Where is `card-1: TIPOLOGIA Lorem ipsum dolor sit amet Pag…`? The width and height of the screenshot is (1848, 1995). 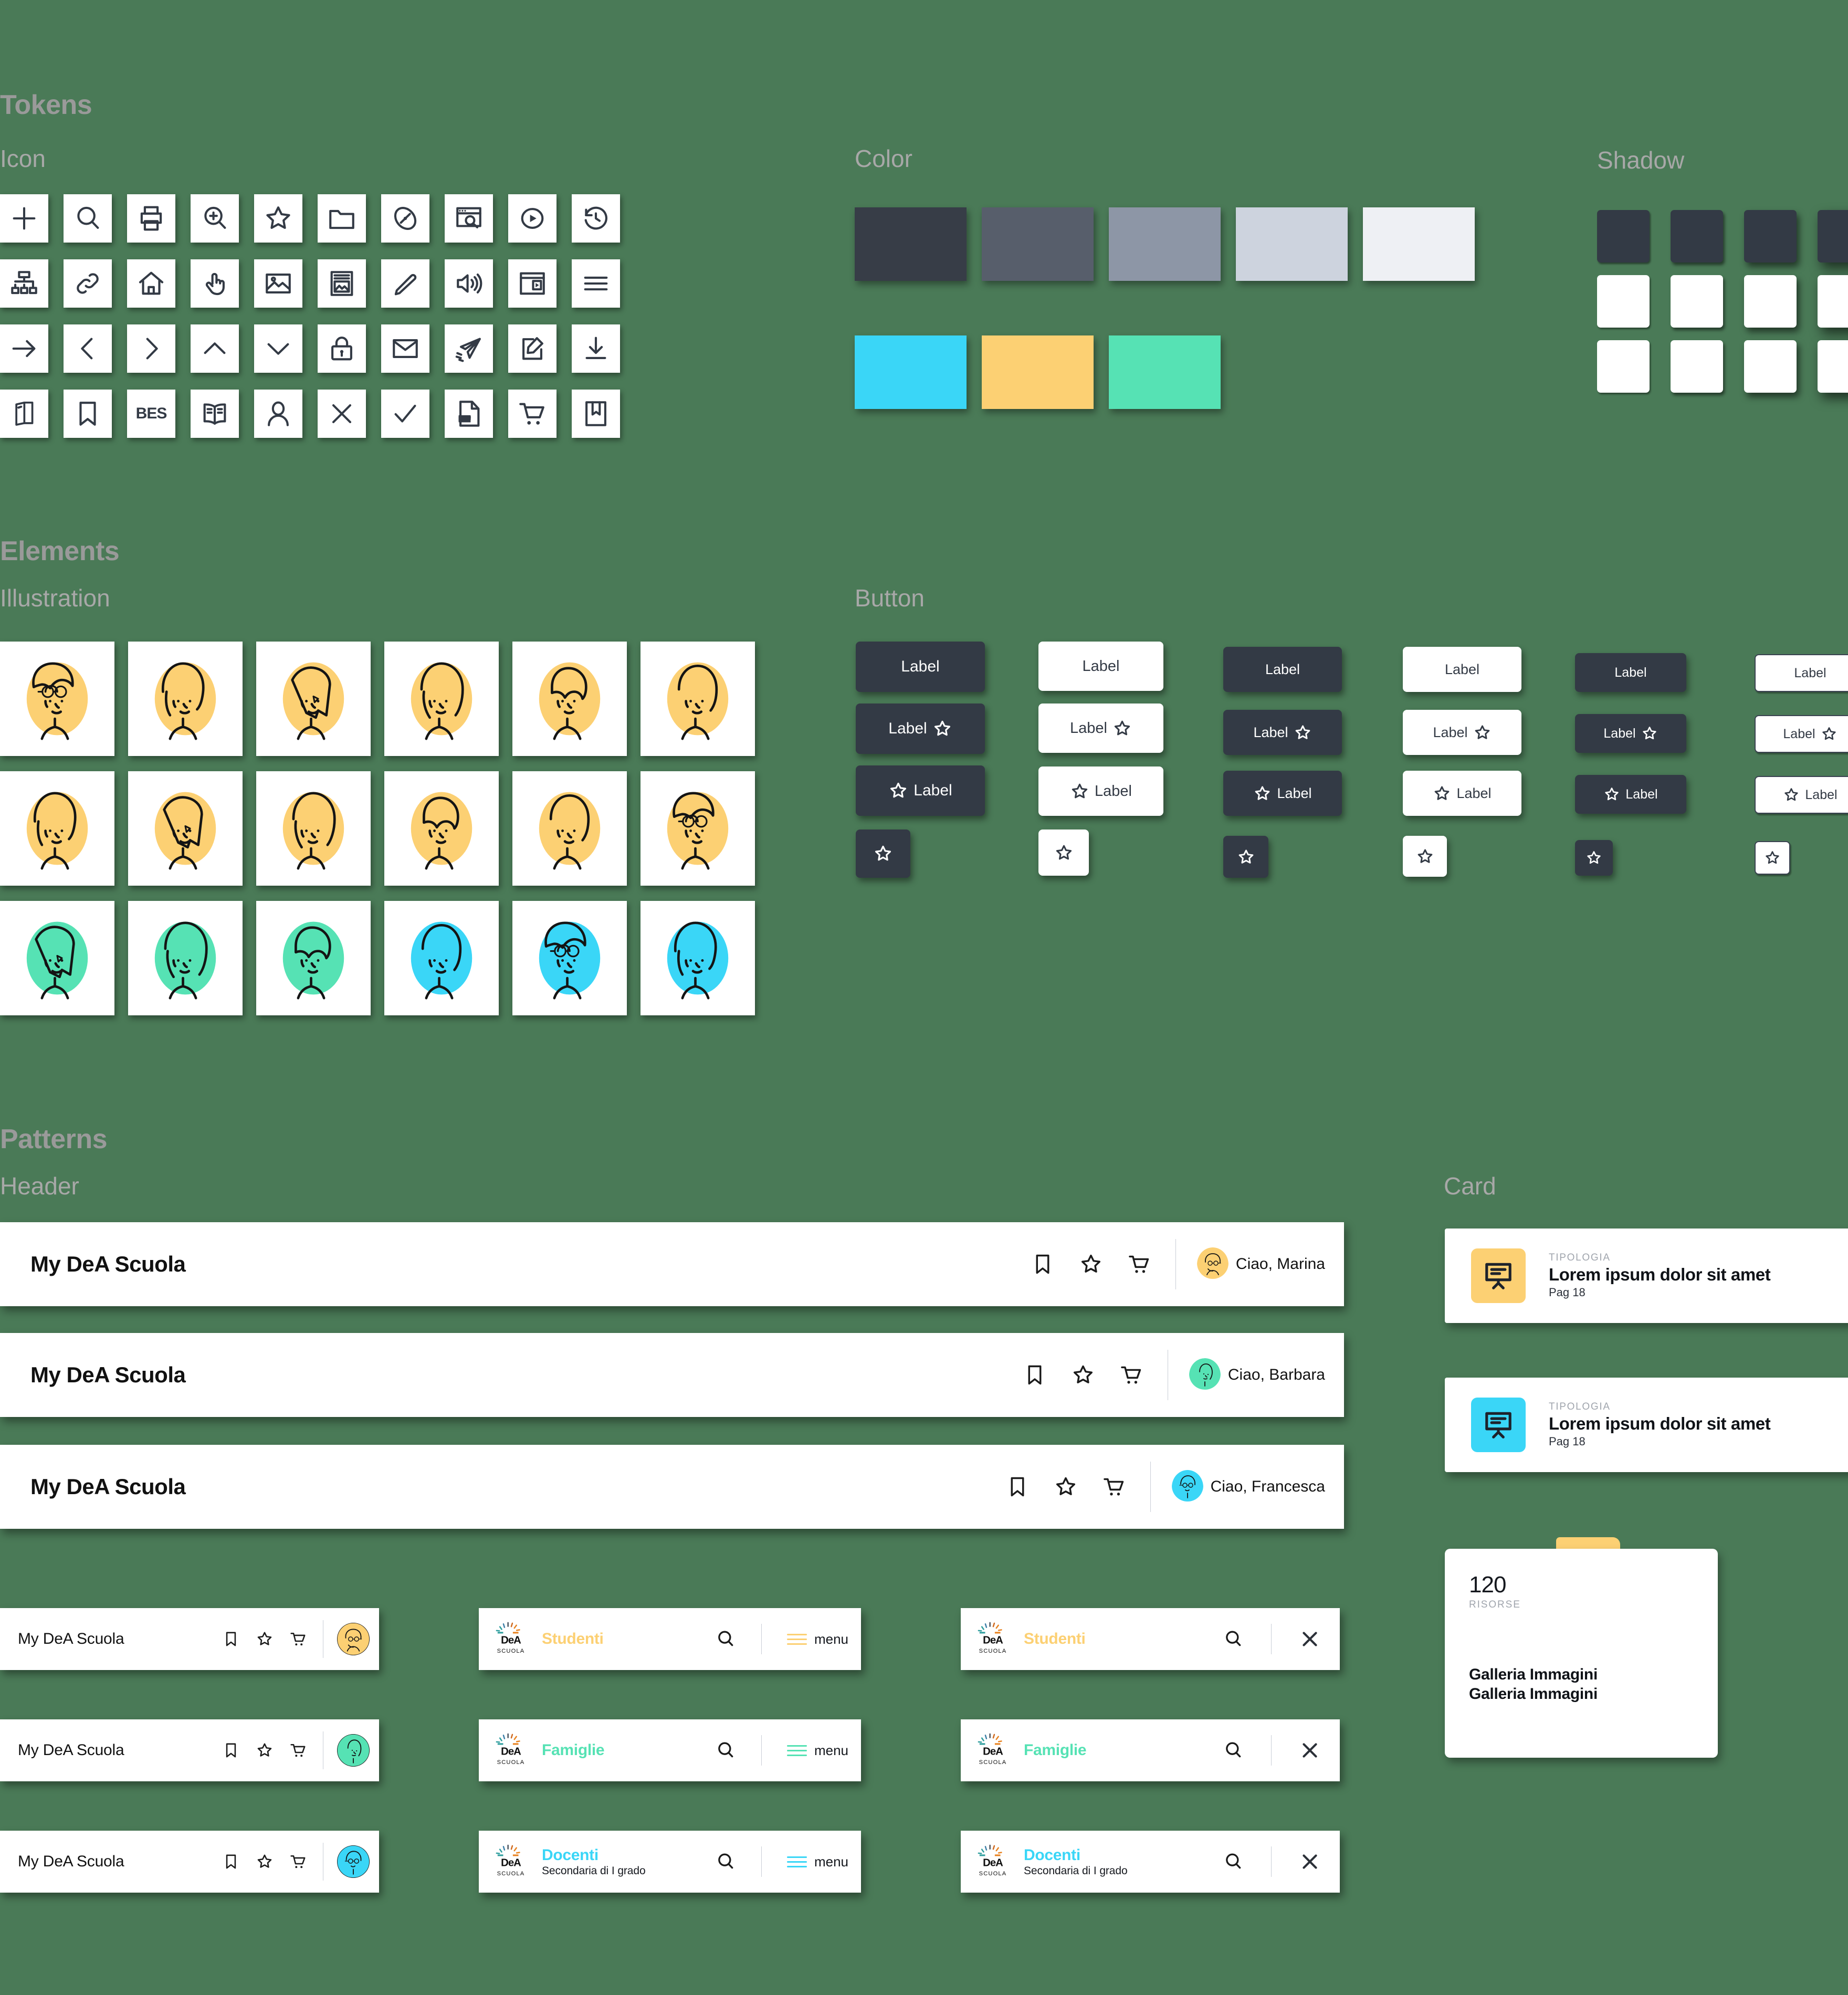
card-1: TIPOLOGIA Lorem ipsum dolor sit amet Pag… is located at coordinates (1646, 1275).